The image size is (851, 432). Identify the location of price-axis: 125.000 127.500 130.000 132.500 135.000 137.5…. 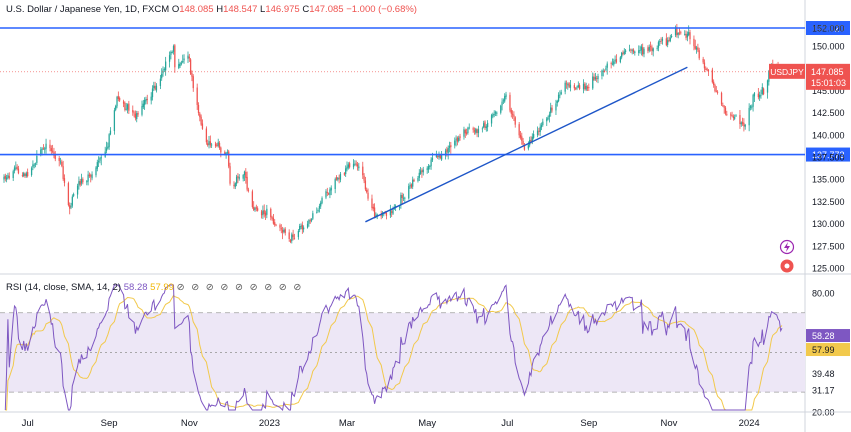
(809, 149).